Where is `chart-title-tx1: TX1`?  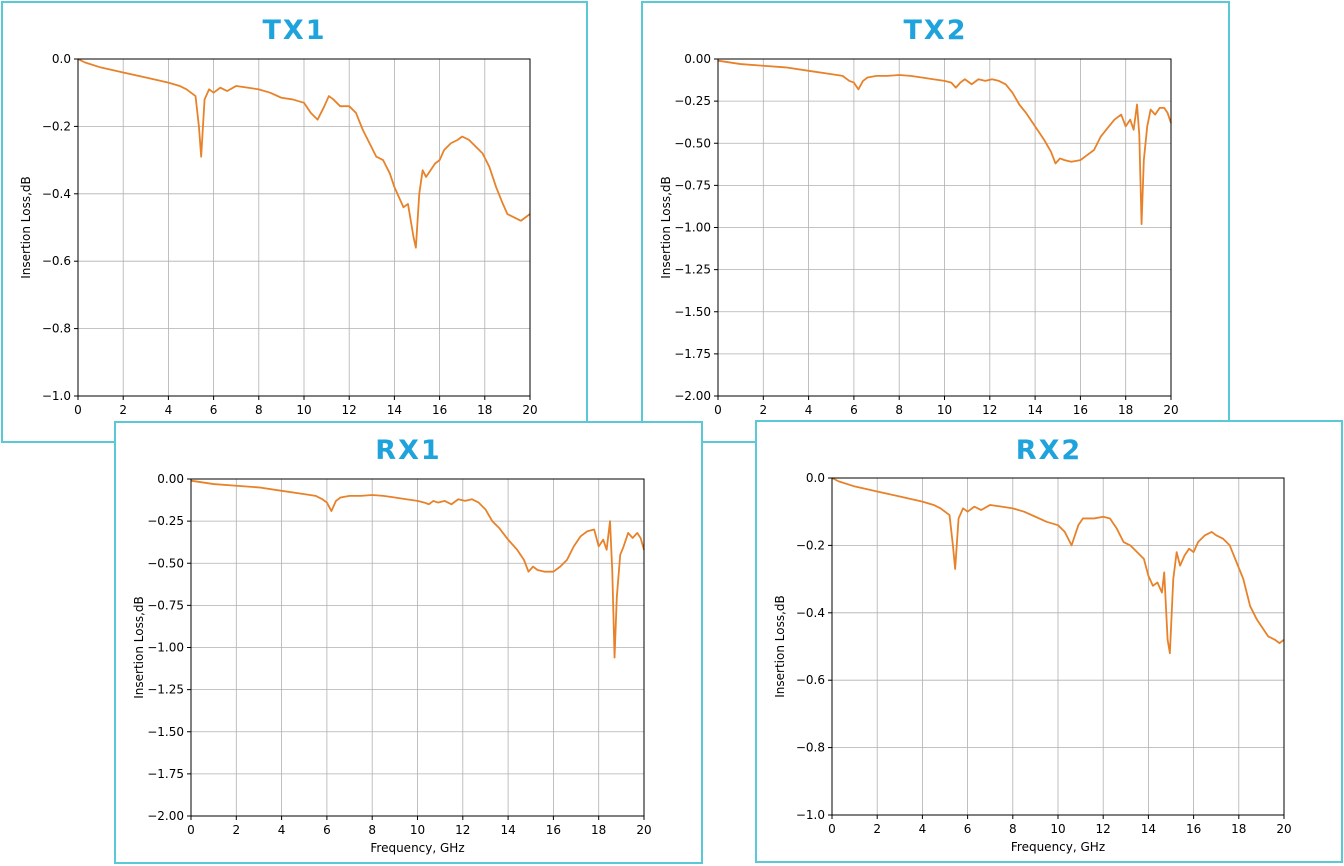 chart-title-tx1: TX1 is located at coordinates (294, 30).